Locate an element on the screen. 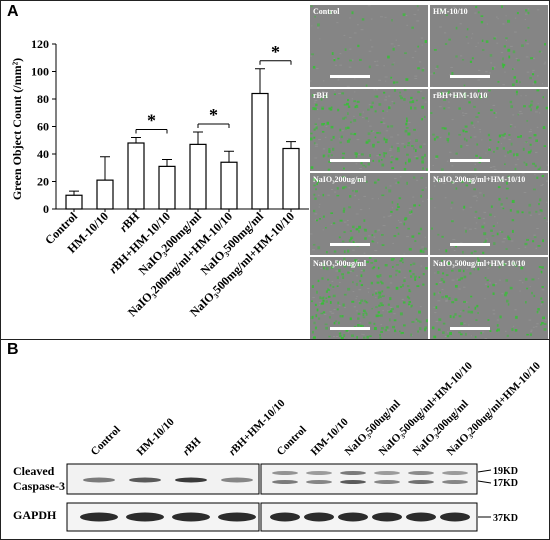 This screenshot has width=550, height=540. caspase-band is located at coordinates (237, 480).